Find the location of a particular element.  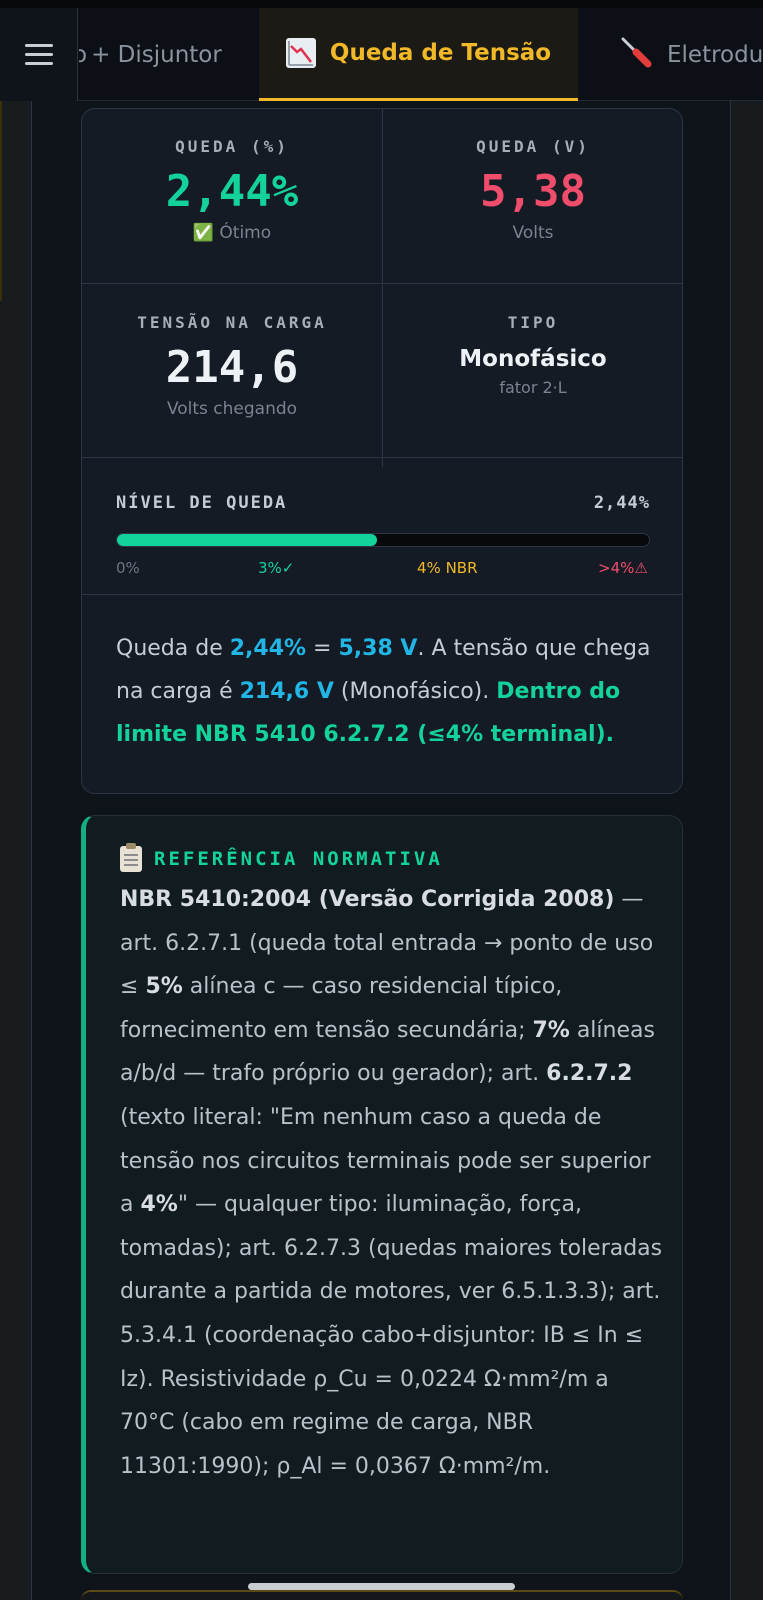

home-indicator is located at coordinates (381, 1586).